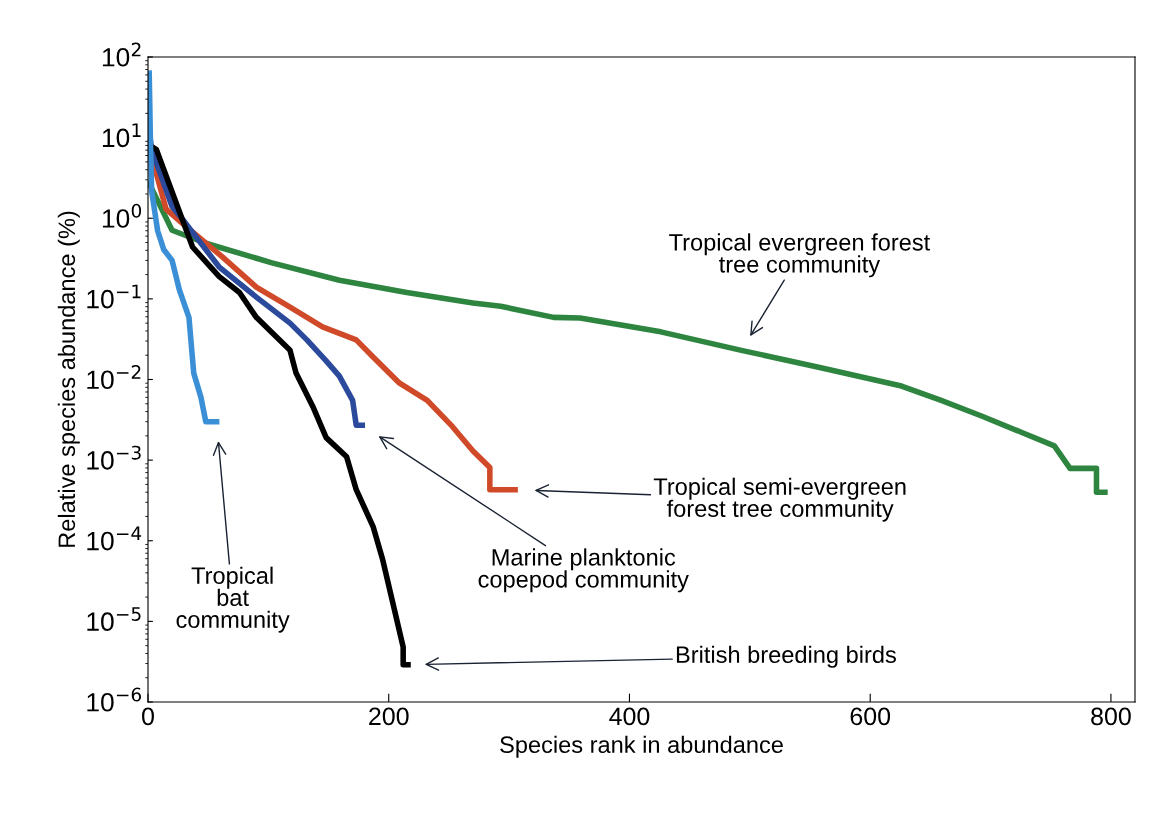 Image resolution: width=1161 pixels, height=819 pixels. I want to click on x-tick-label: 200, so click(389, 716).